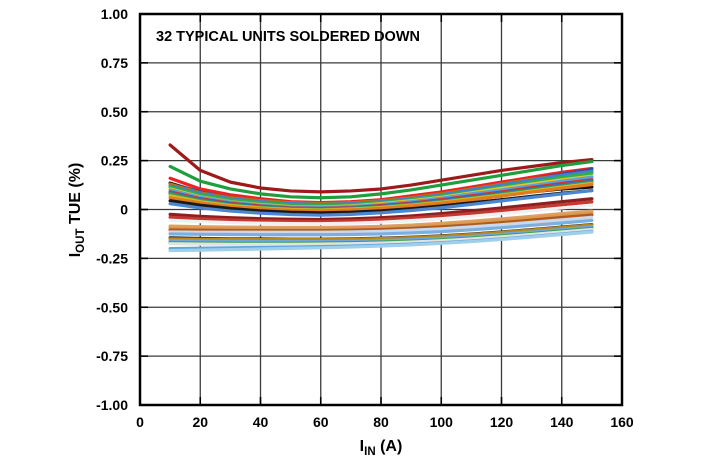  What do you see at coordinates (124, 210) in the screenshot?
I see `y-tick-label: 0` at bounding box center [124, 210].